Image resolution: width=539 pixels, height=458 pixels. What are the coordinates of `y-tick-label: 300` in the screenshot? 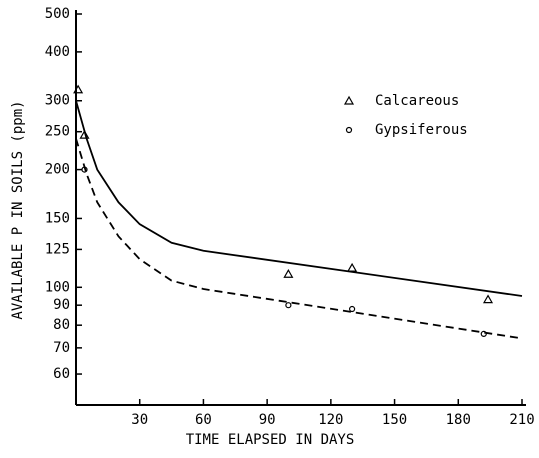 It's located at (57, 101).